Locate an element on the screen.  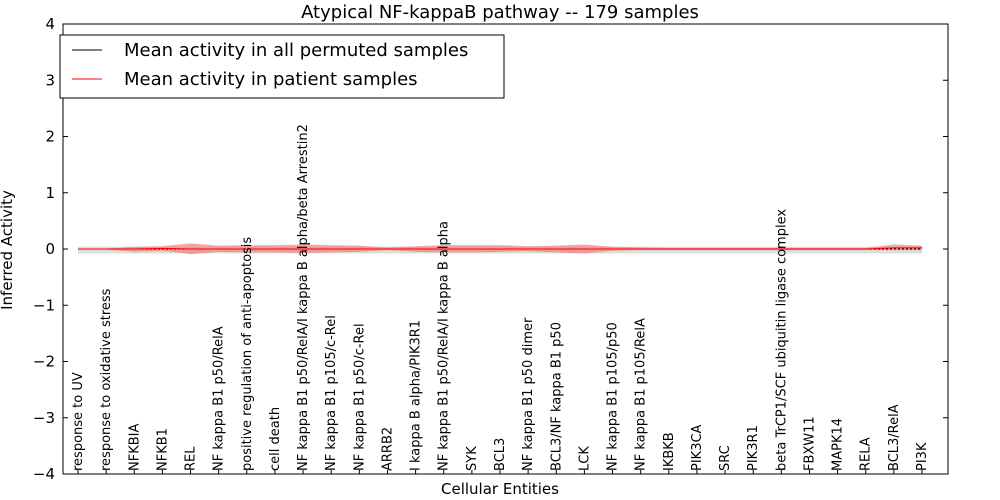
x-tick-label: BCL3/RelA is located at coordinates (894, 437).